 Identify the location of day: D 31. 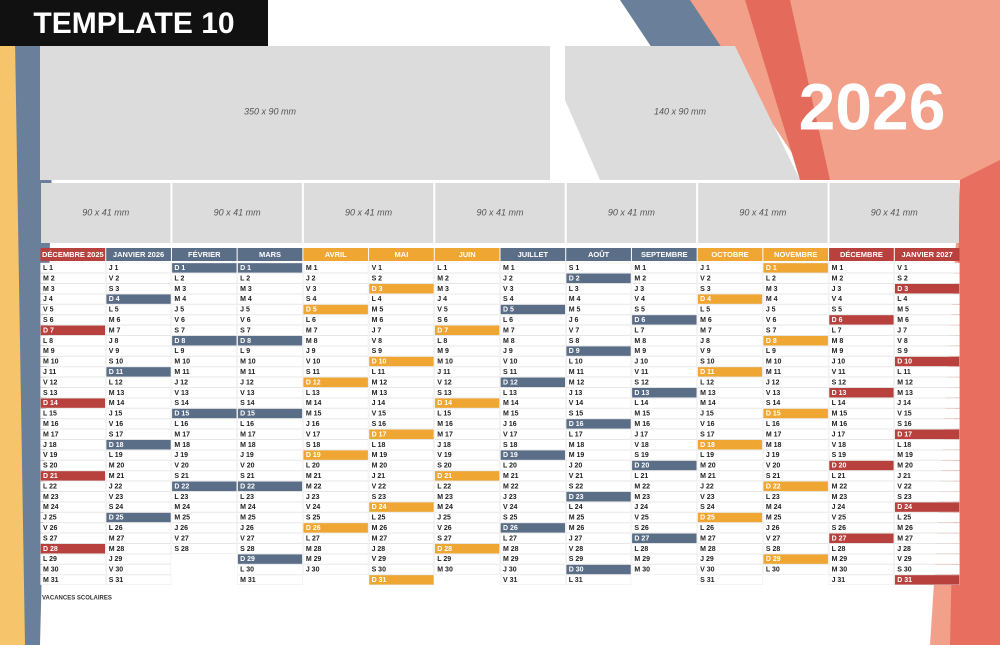
(379, 580).